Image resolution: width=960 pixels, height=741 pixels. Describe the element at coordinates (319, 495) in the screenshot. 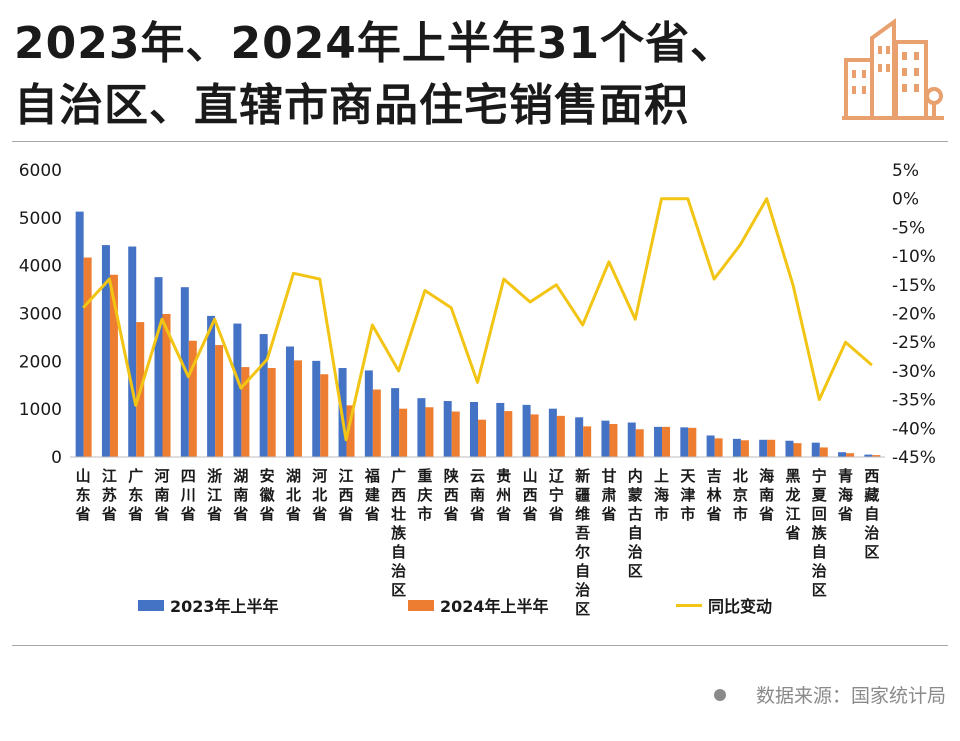

I see `category-label-9: 河北省` at that location.